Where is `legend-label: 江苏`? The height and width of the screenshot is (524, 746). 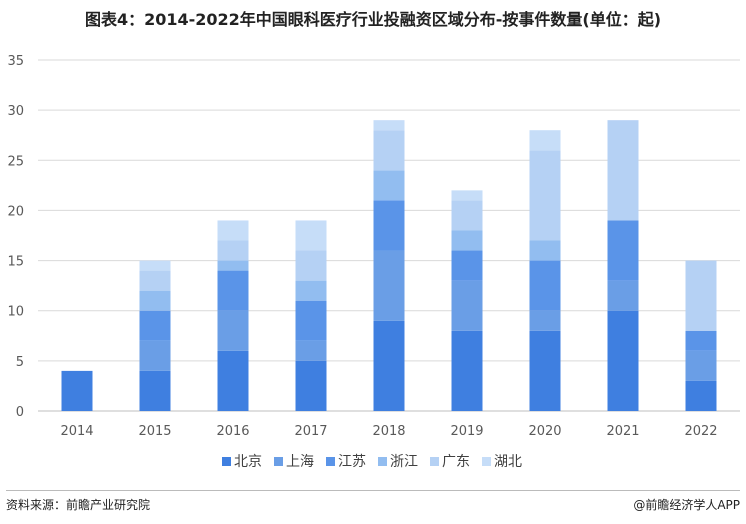 legend-label: 江苏 is located at coordinates (352, 462).